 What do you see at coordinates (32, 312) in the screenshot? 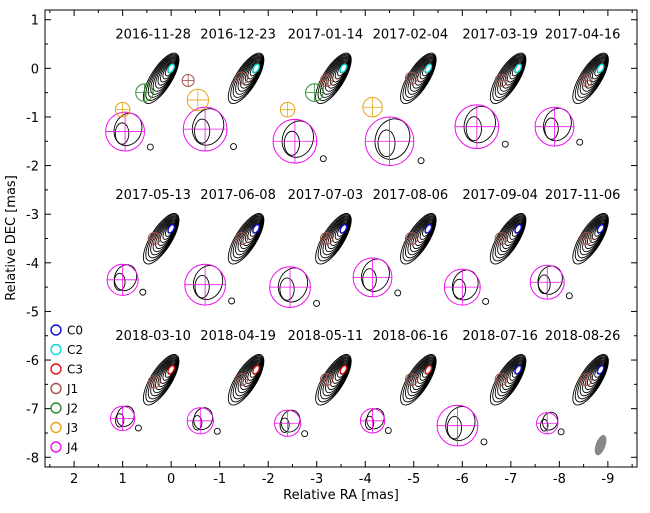
I see `y-tick-label: -5` at bounding box center [32, 312].